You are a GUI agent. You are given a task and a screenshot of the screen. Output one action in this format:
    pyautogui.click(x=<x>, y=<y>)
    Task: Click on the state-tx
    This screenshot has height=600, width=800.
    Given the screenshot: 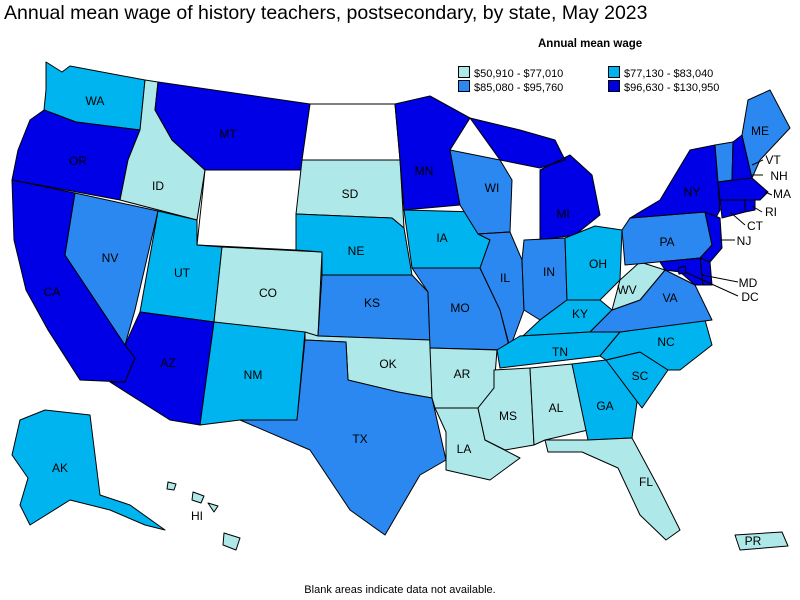 What is the action you would take?
    pyautogui.click(x=343, y=437)
    